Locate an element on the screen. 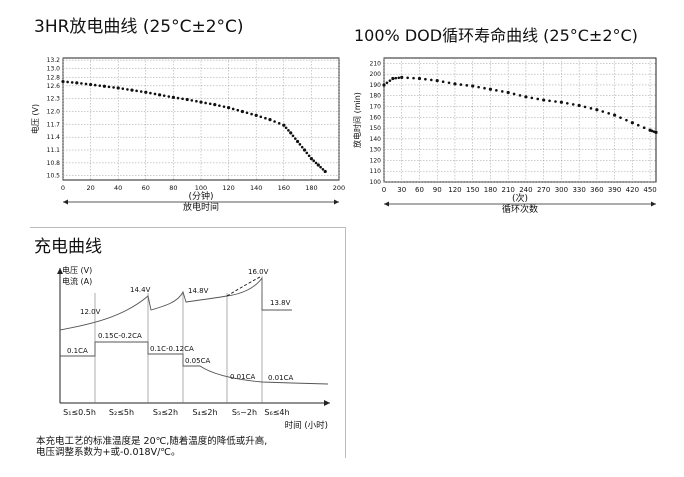  stage-label: S₃≤2h is located at coordinates (165, 412).